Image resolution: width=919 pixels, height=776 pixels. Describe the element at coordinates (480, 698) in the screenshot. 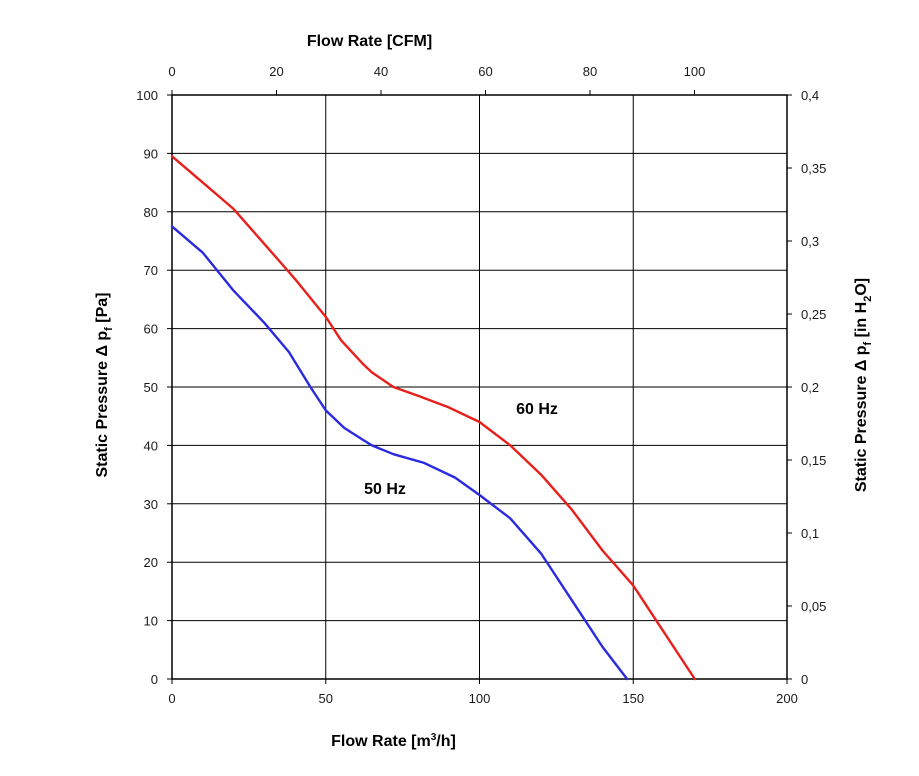

I see `x-bottom-tick-label: 100` at that location.